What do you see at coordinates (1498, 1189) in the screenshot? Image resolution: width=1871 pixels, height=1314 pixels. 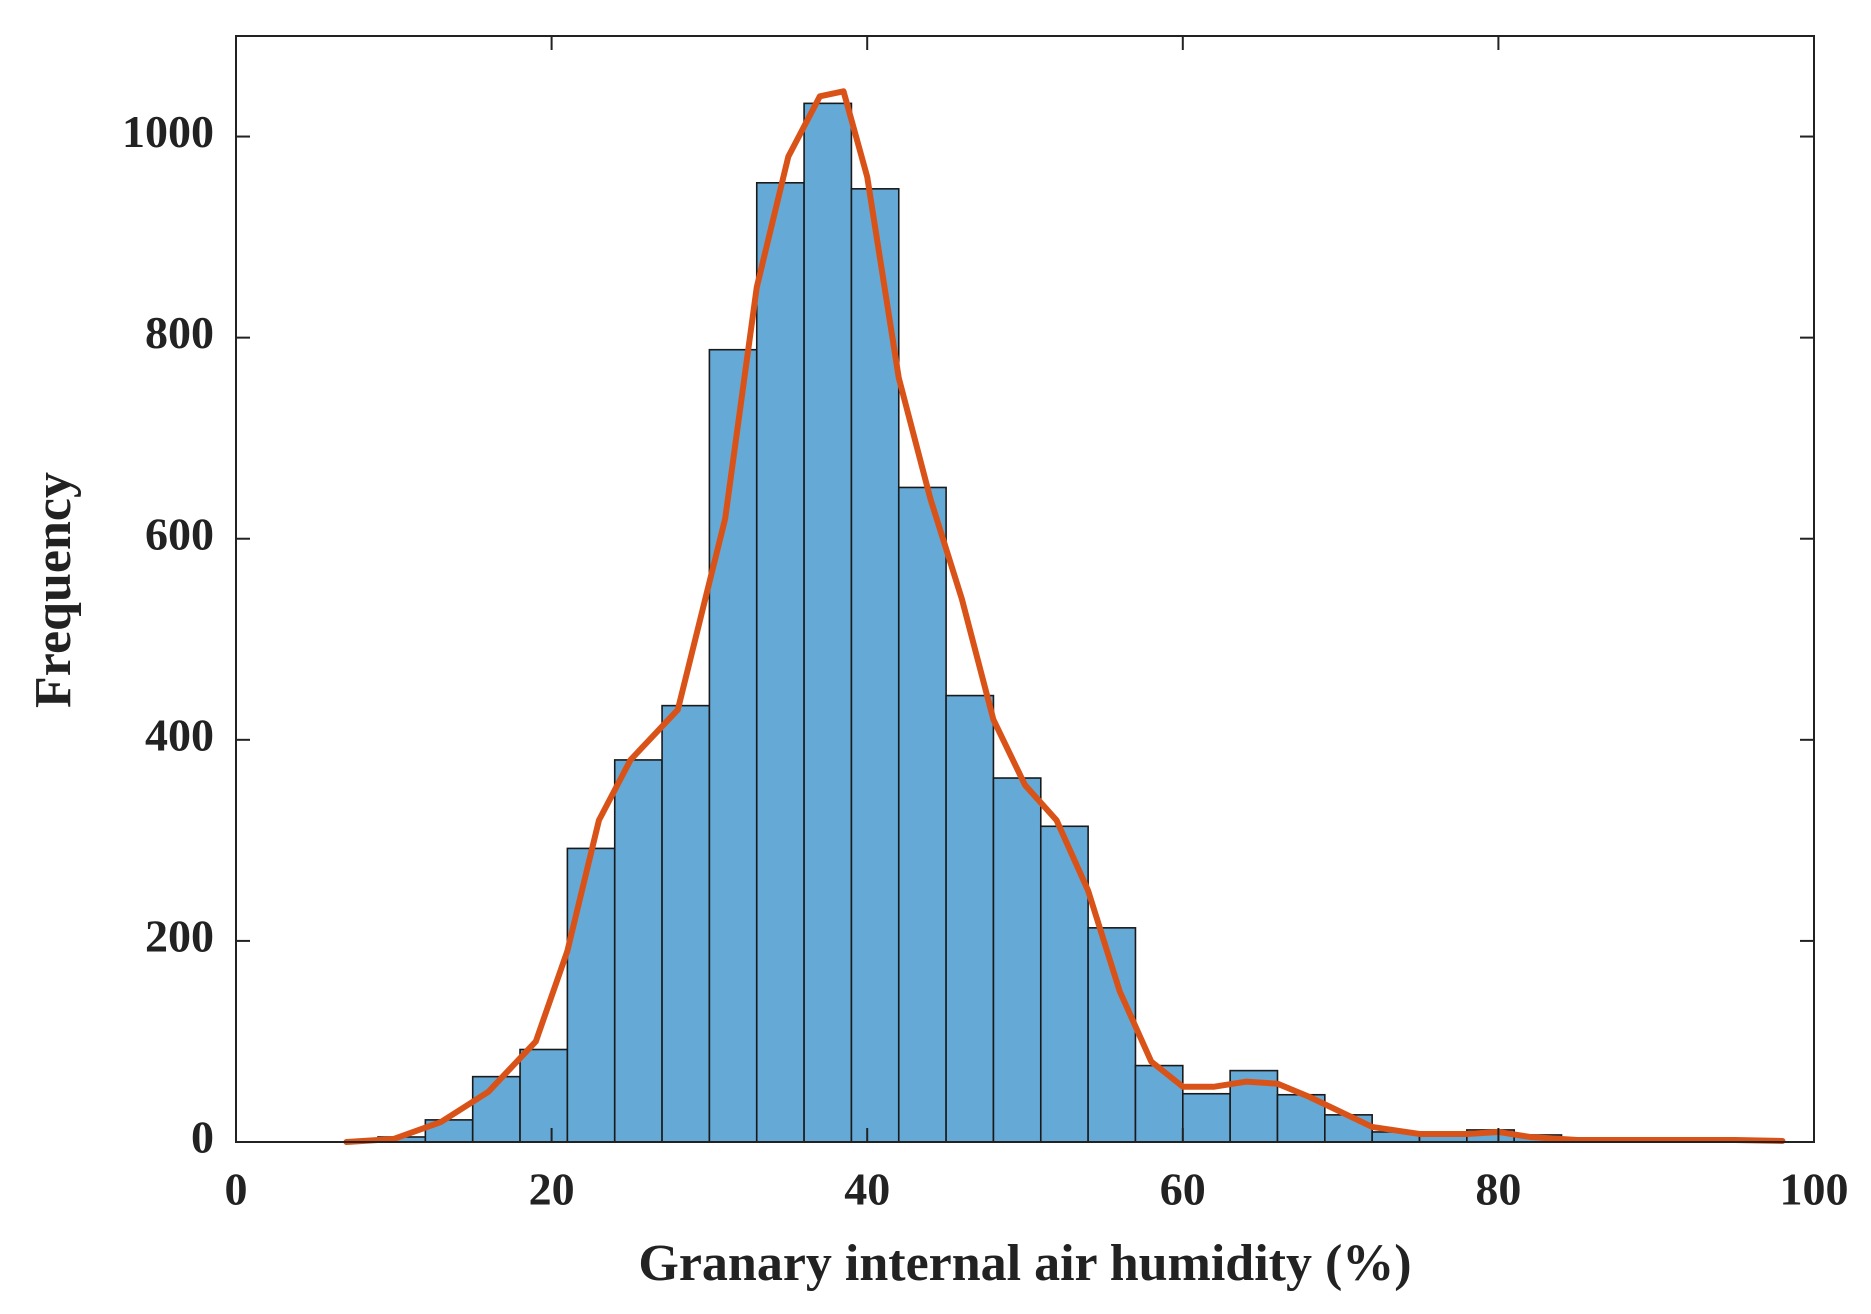 I see `x-tick-label: 80` at bounding box center [1498, 1189].